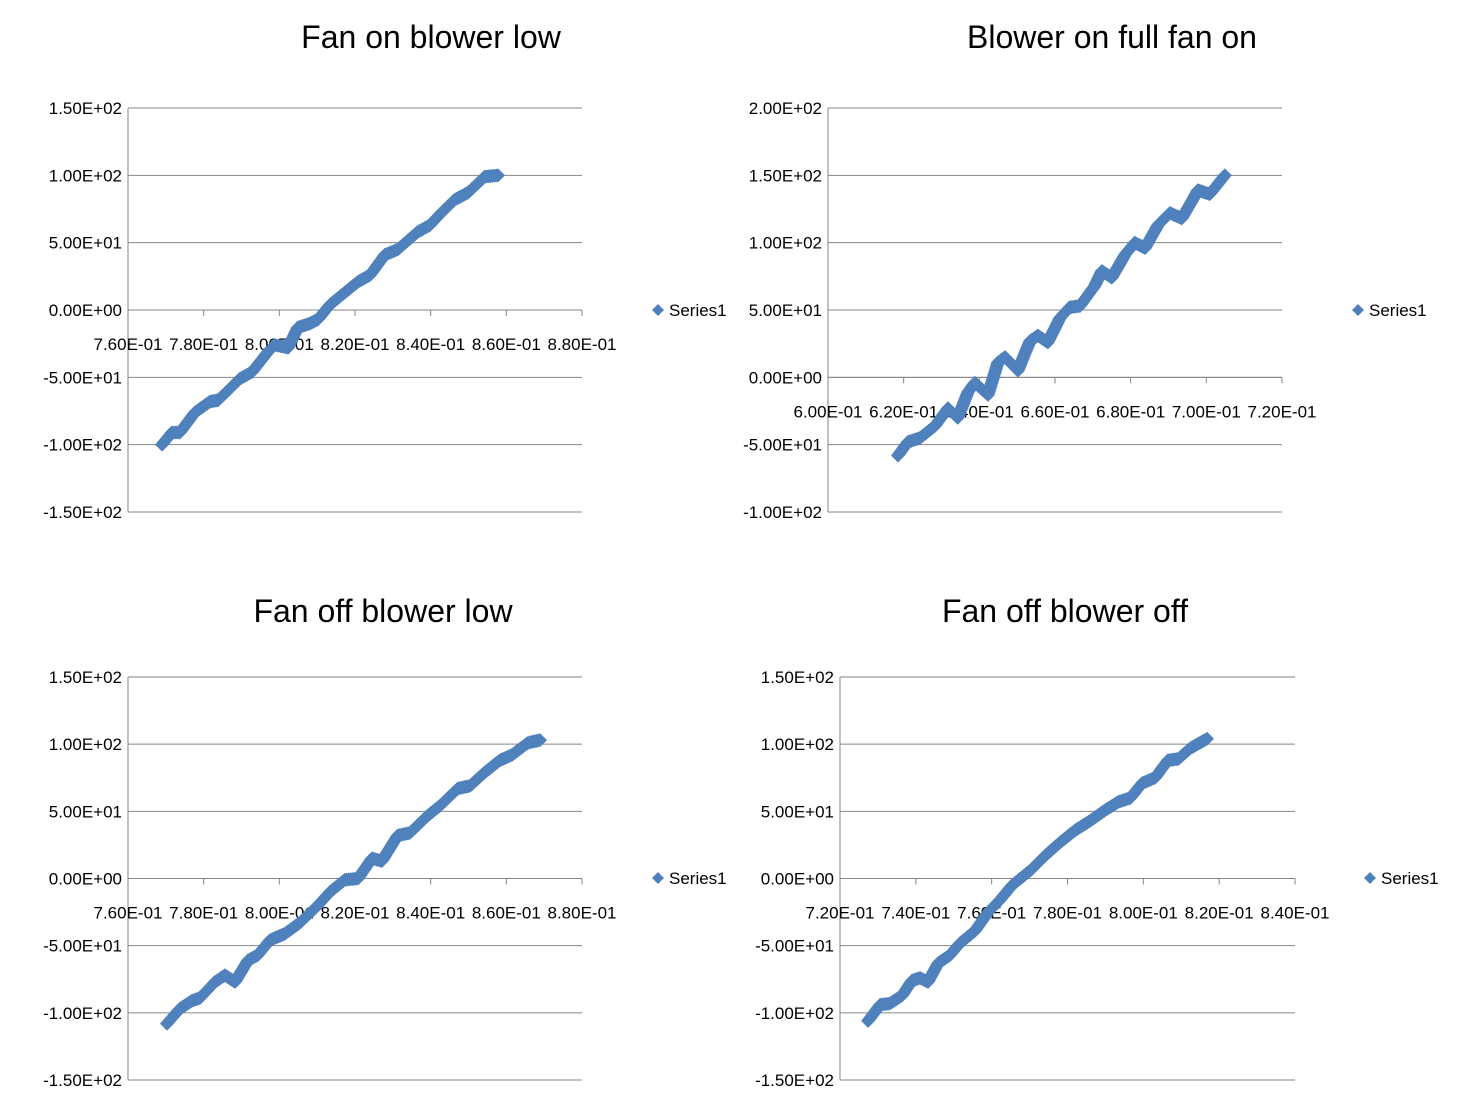 This screenshot has width=1464, height=1105. I want to click on chart-title: Fan off blower off, so click(1065, 611).